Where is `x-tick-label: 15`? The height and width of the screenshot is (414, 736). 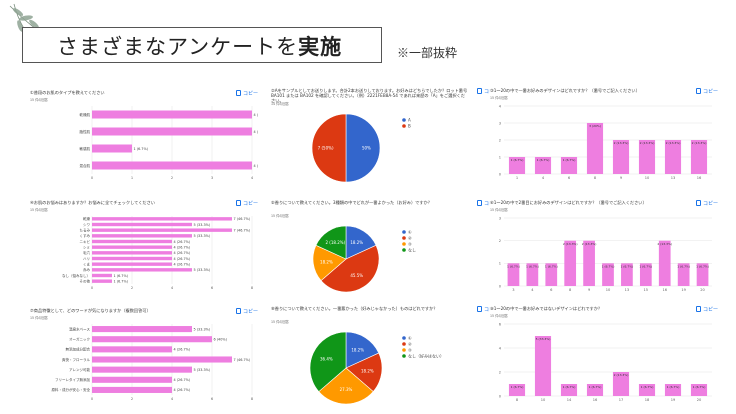 x-tick-label: 15 is located at coordinates (646, 290).